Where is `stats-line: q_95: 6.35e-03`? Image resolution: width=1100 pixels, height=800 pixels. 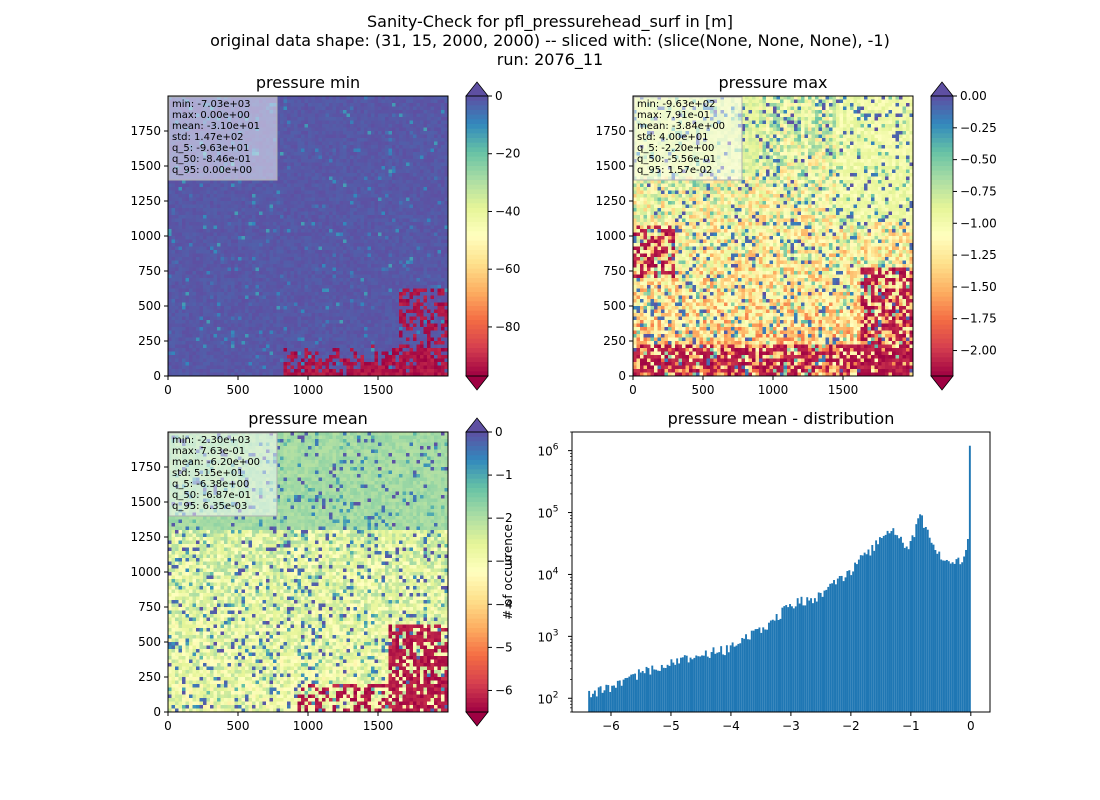
stats-line: q_95: 6.35e-03 is located at coordinates (209, 506).